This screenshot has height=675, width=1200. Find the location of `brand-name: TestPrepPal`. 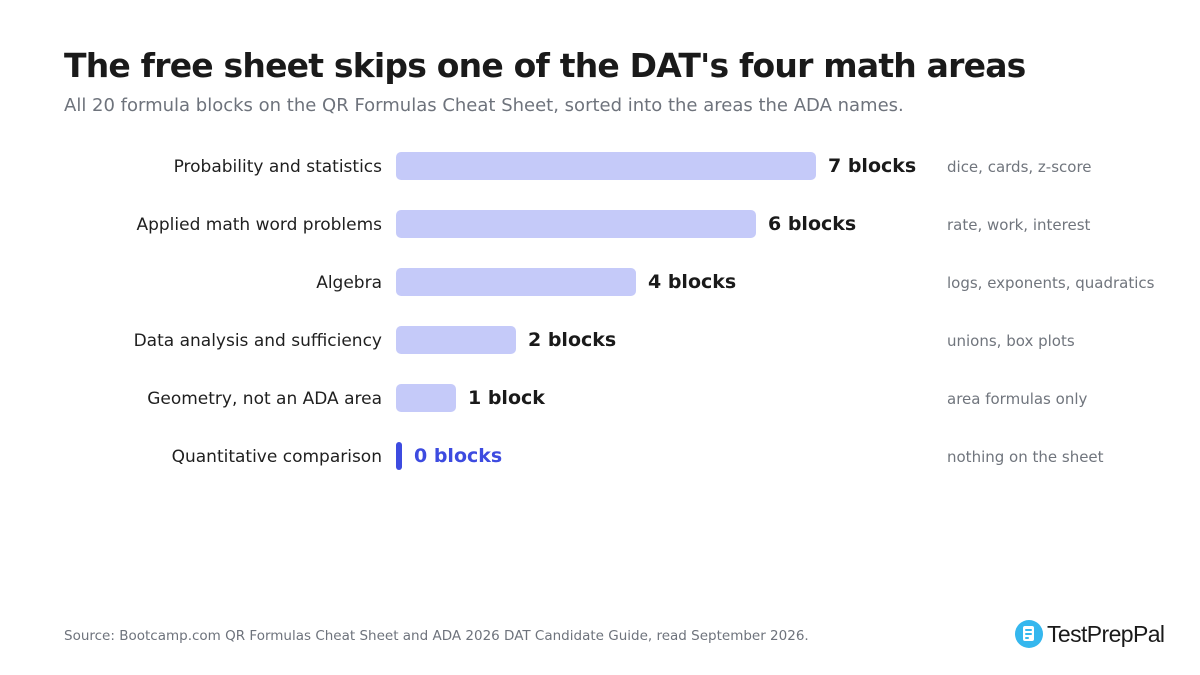

brand-name: TestPrepPal is located at coordinates (1106, 633).